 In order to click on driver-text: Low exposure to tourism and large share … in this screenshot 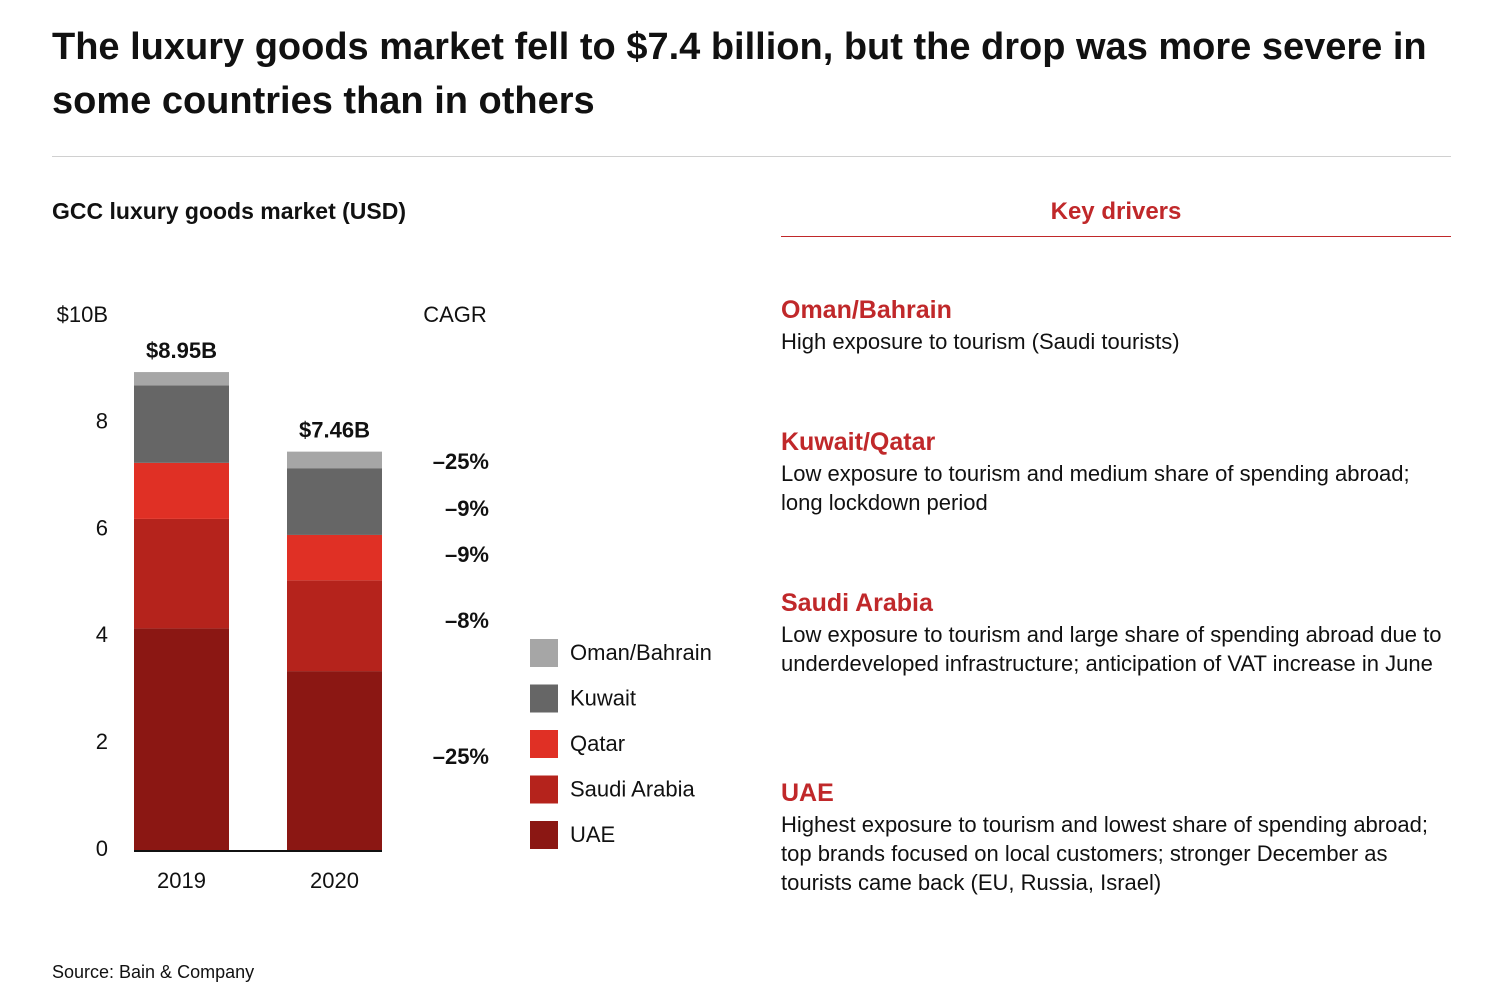, I will do `click(1111, 649)`.